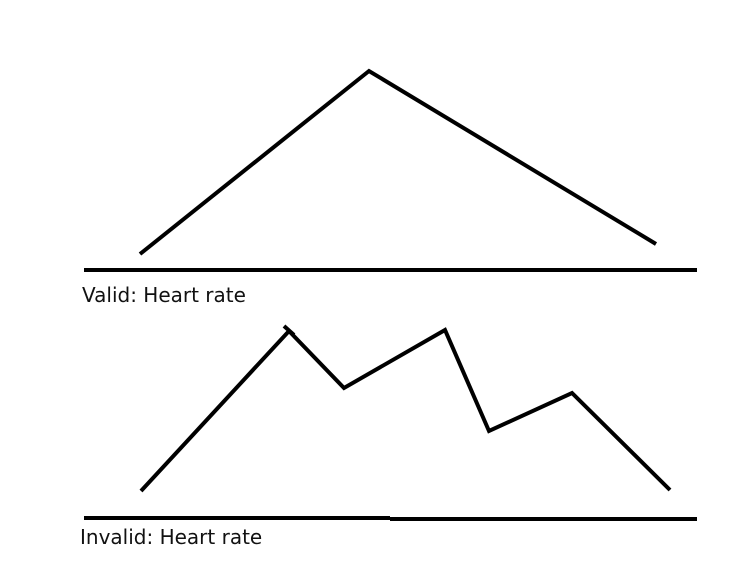 The width and height of the screenshot is (742, 574). Describe the element at coordinates (164, 295) in the screenshot. I see `valid-caption: Valid: Heart rate` at that location.